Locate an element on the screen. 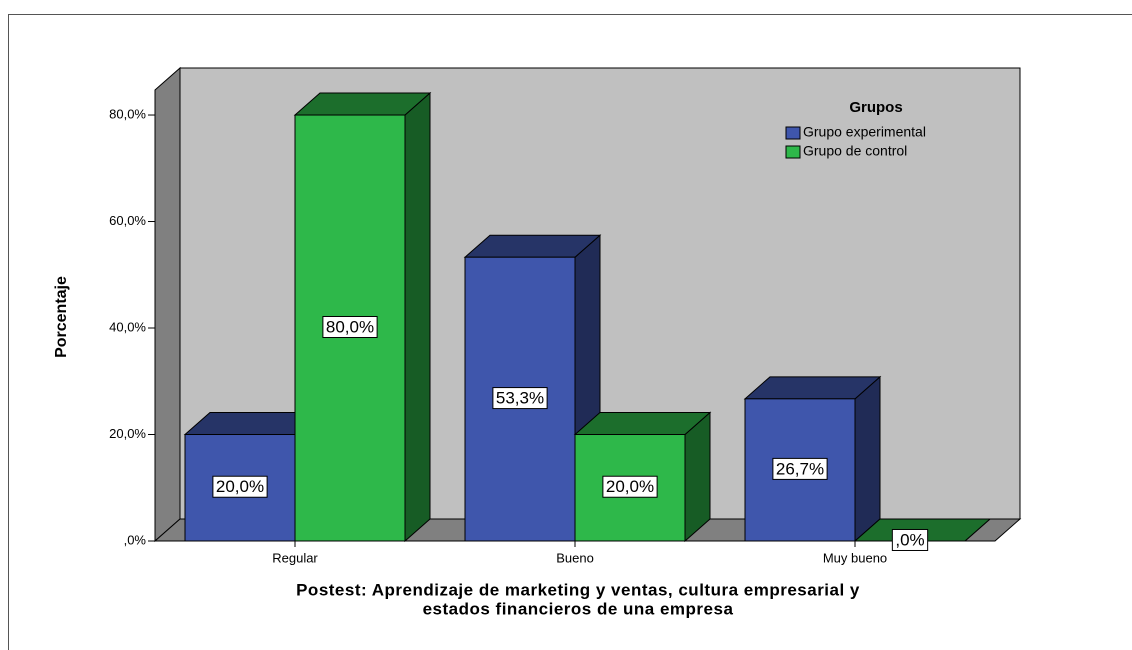 The image size is (1132, 650). y-tick-label: 20,0% is located at coordinates (127, 433).